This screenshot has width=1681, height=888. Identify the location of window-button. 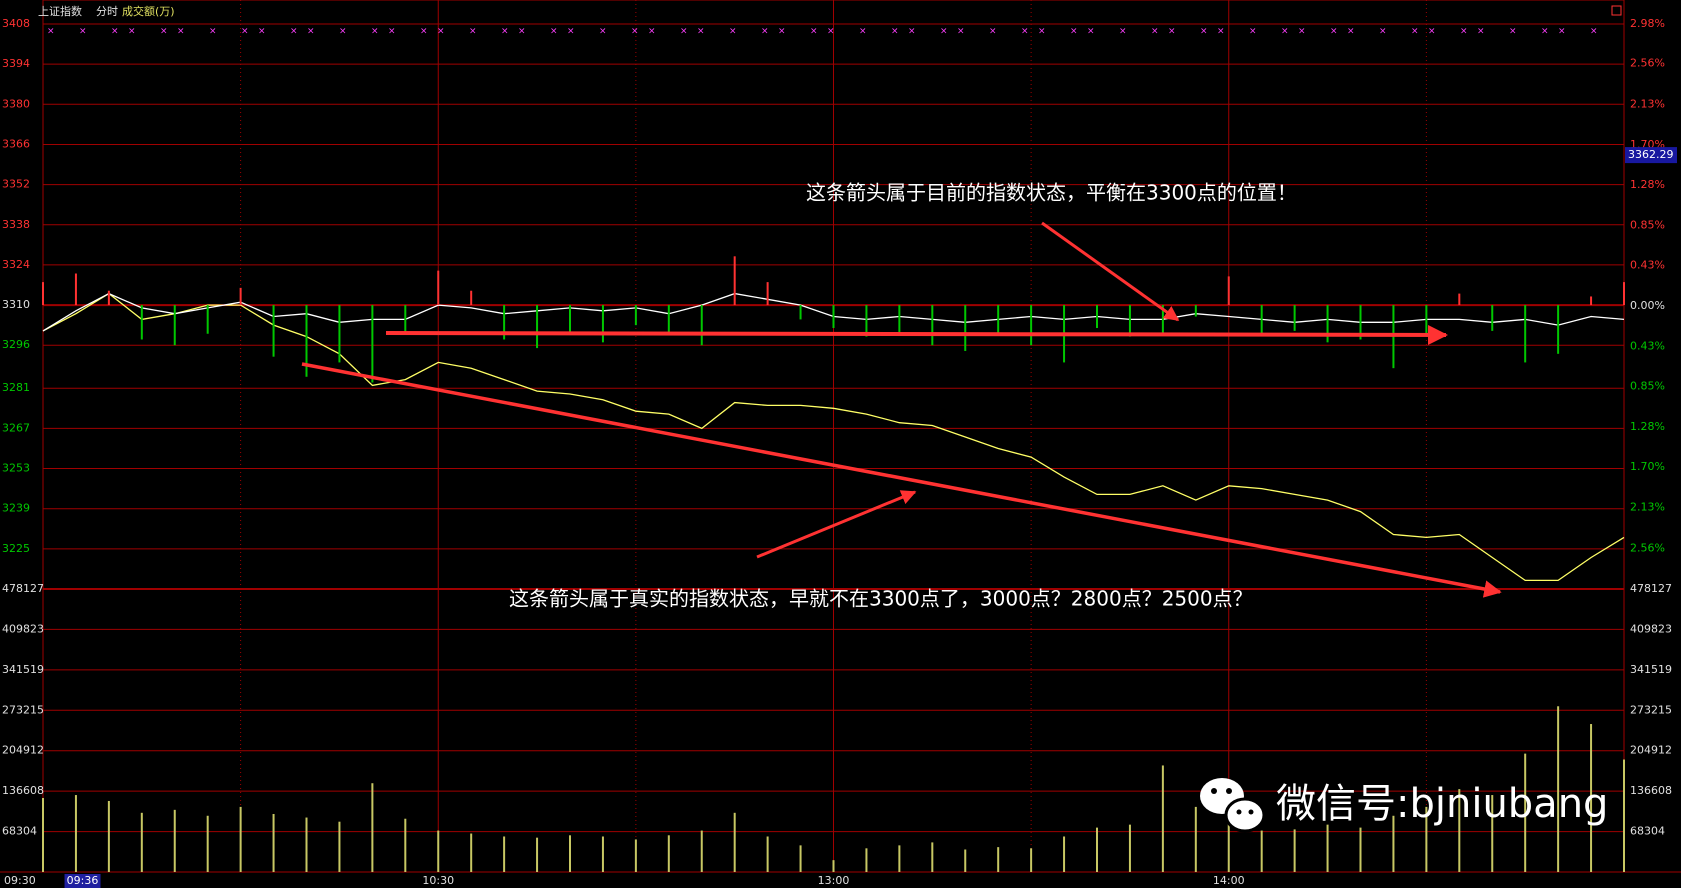
(1616, 10).